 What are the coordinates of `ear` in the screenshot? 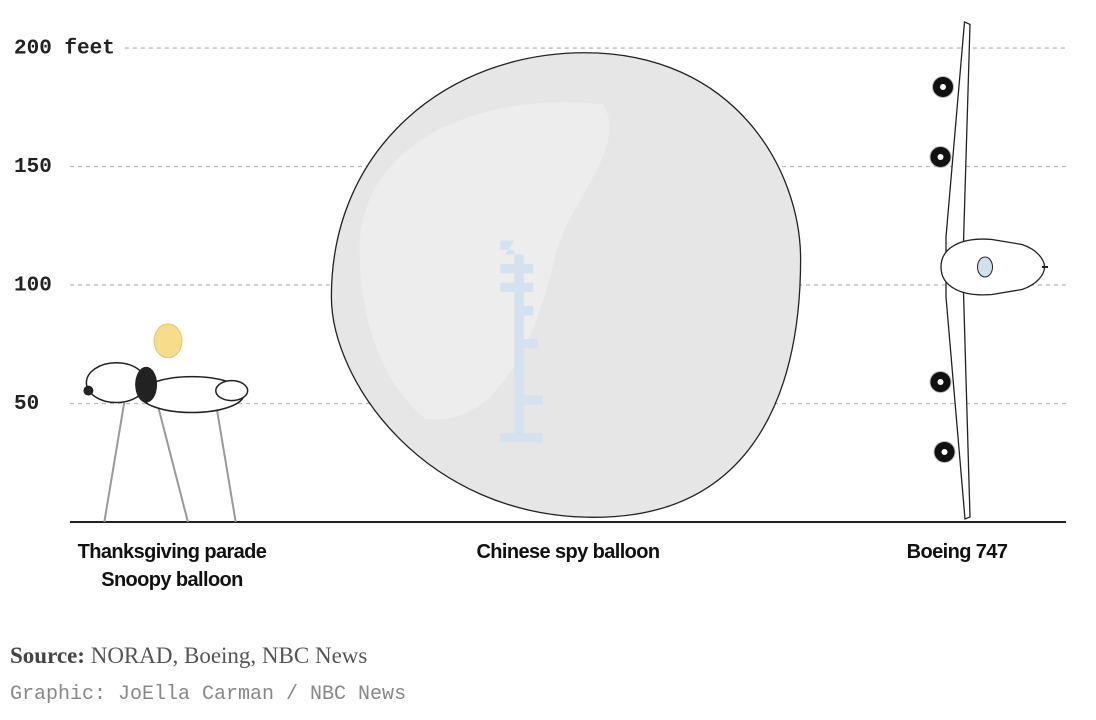 It's located at (146, 384).